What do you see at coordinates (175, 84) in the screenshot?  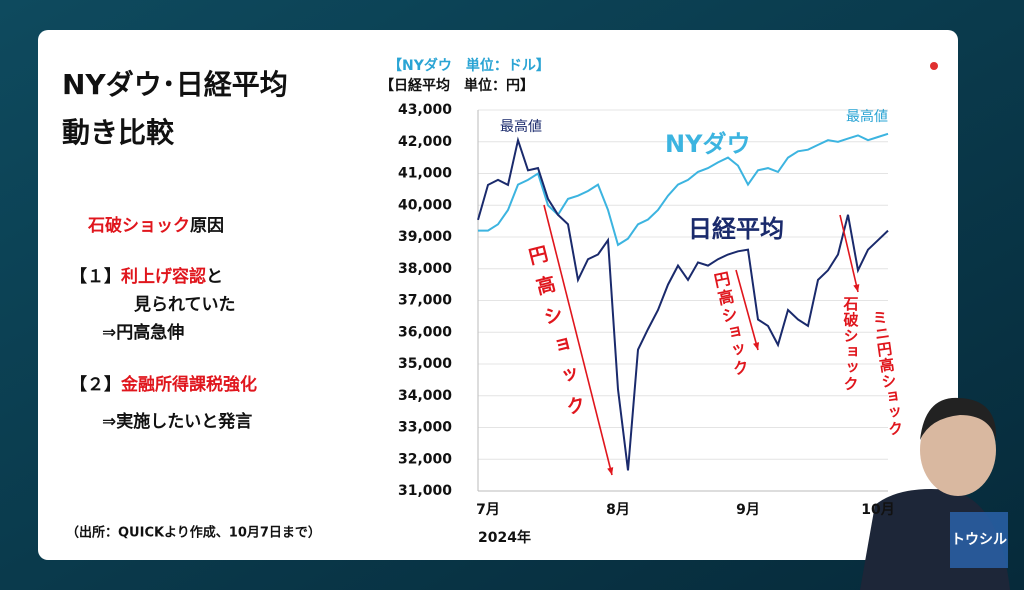 I see `slide-title: NYダウ･日経平均` at bounding box center [175, 84].